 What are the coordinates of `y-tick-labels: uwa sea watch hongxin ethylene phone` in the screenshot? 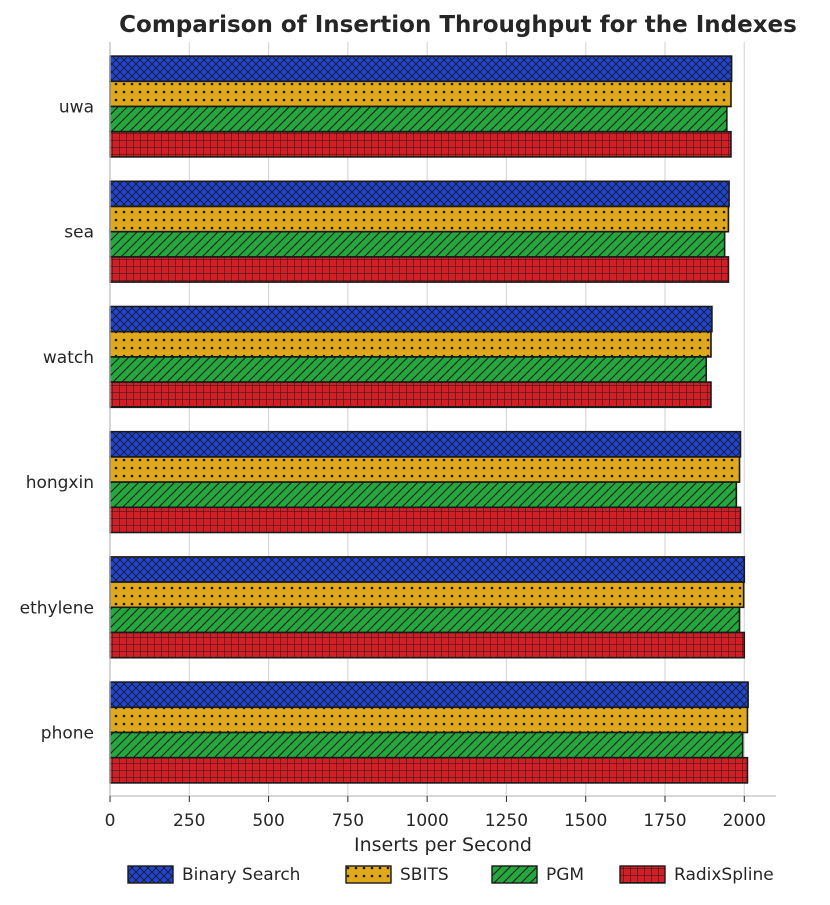 It's located at (57, 421).